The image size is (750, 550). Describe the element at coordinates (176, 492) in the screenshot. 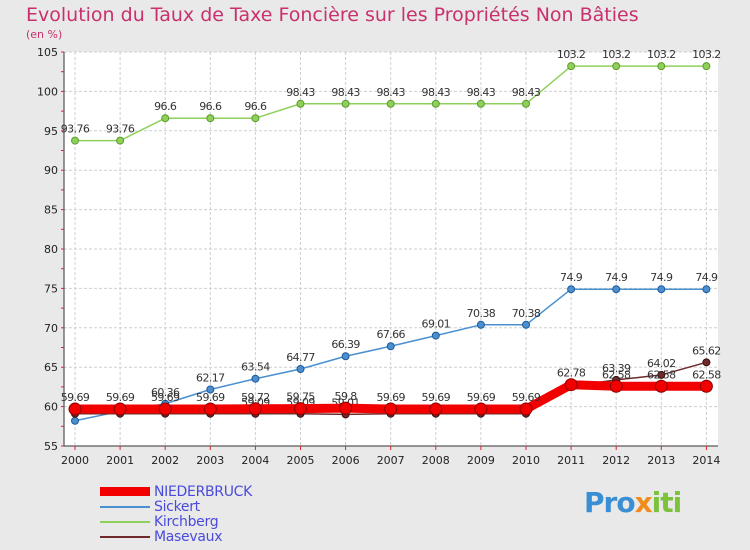

I see `legend-item-niederbruck: NIEDERBRUCK` at that location.